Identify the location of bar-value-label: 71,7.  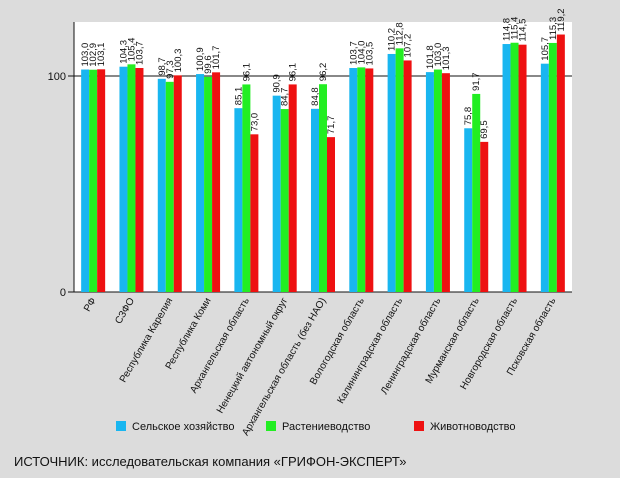
(331, 125).